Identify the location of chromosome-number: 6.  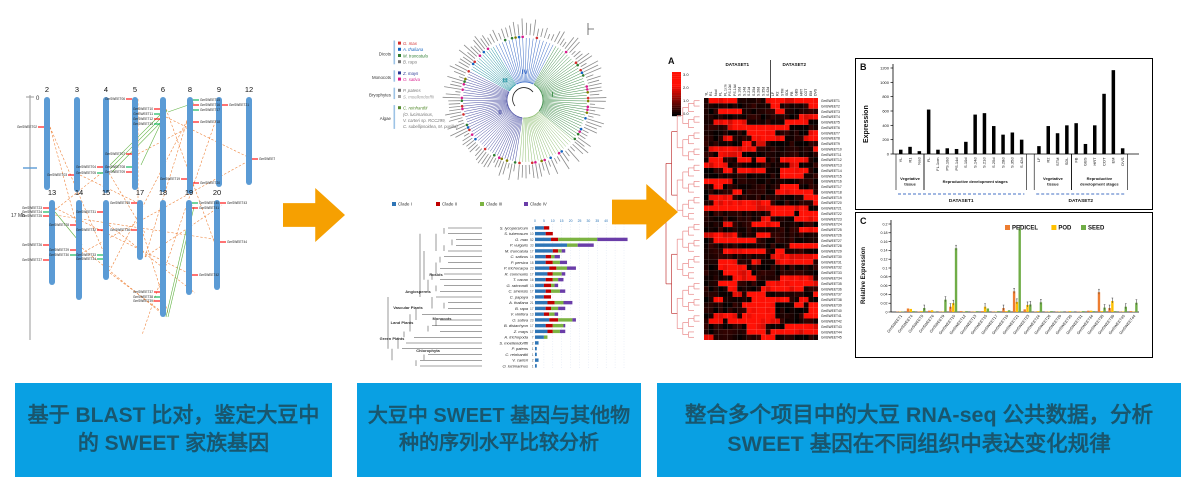
(163, 89).